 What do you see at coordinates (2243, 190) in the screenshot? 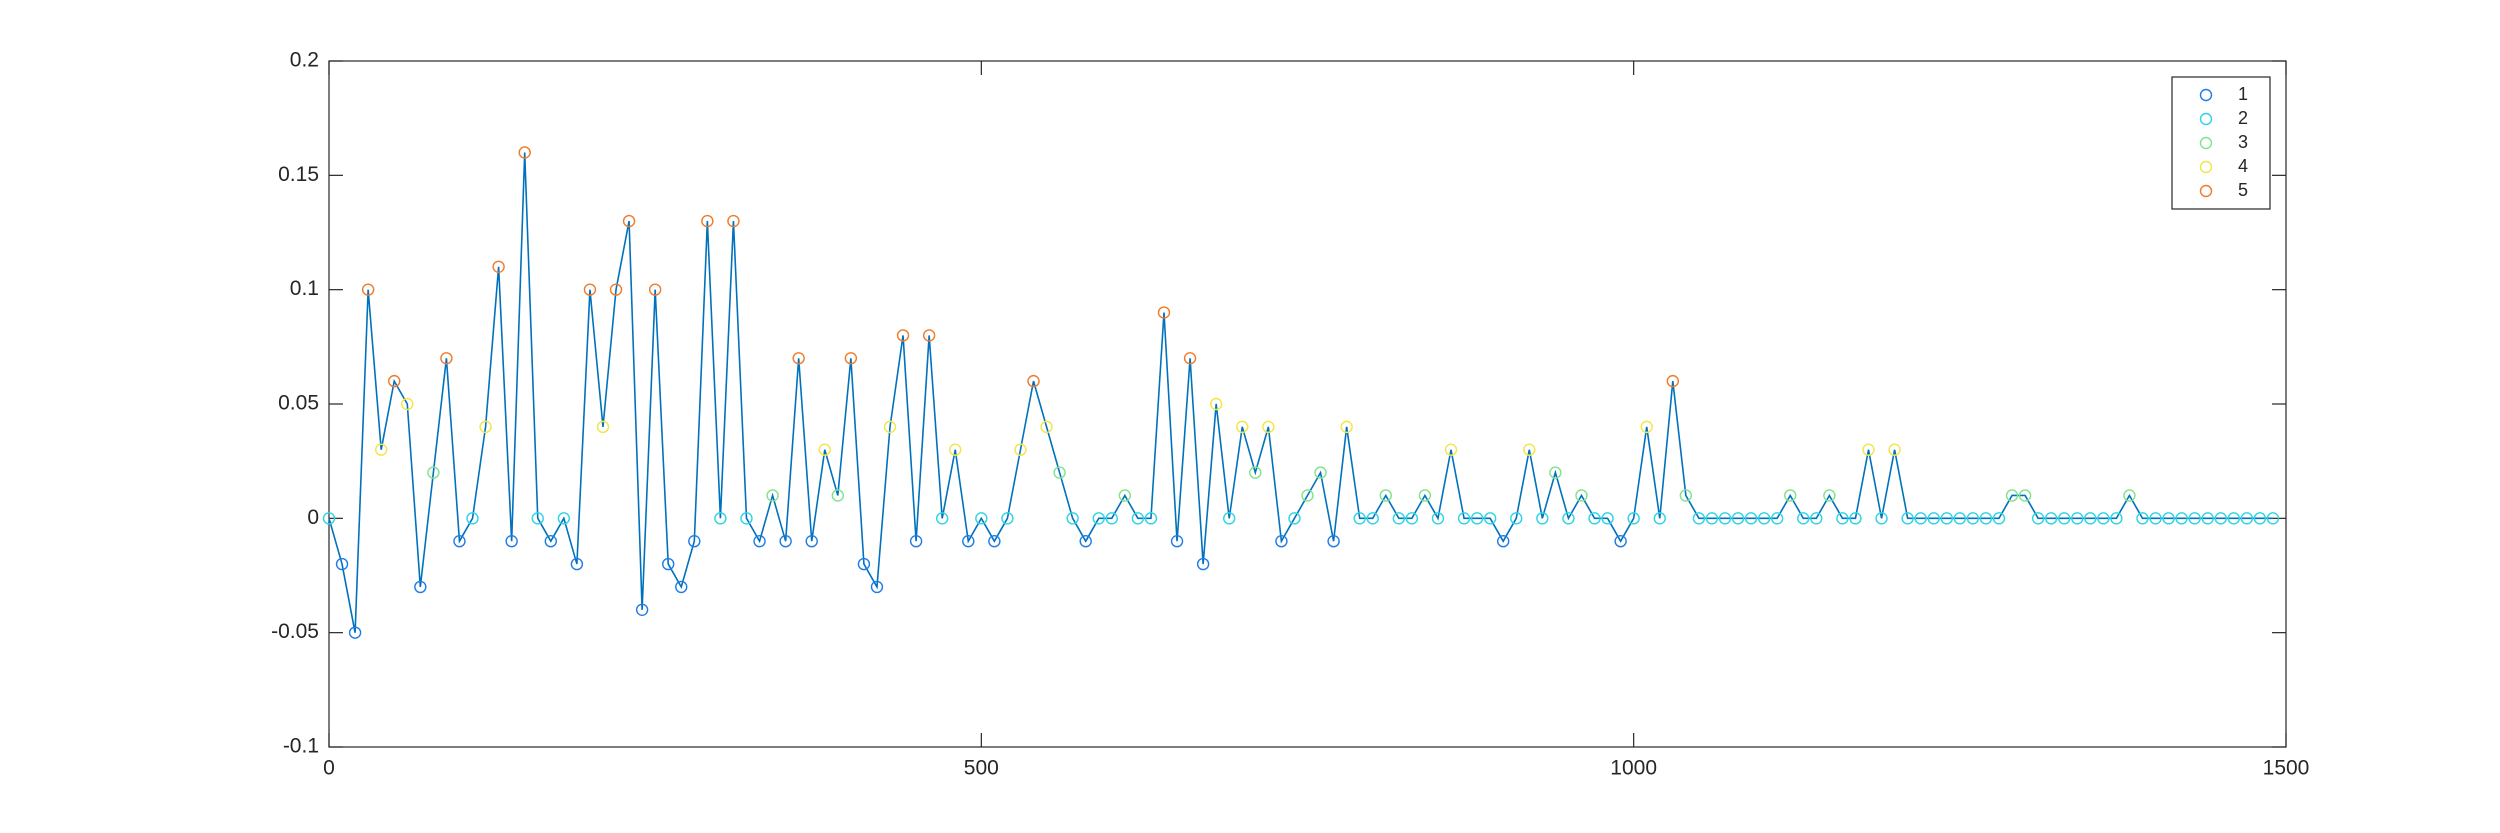
I see `legend-label: 5` at bounding box center [2243, 190].